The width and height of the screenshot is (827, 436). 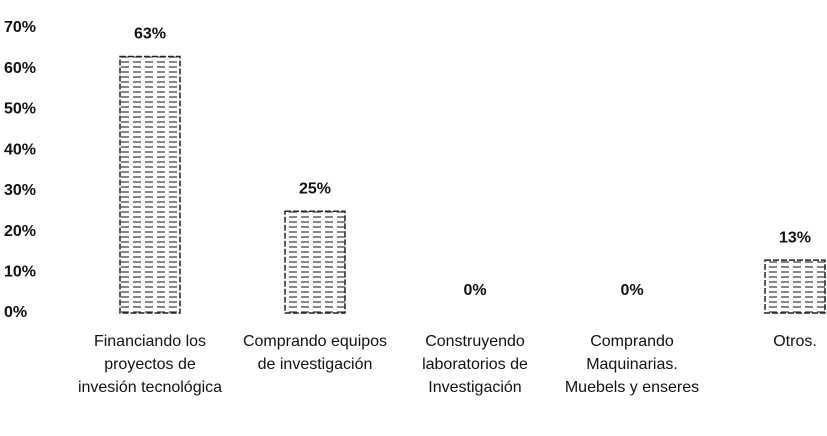 I want to click on y-tick-label: 20%, so click(x=20, y=231).